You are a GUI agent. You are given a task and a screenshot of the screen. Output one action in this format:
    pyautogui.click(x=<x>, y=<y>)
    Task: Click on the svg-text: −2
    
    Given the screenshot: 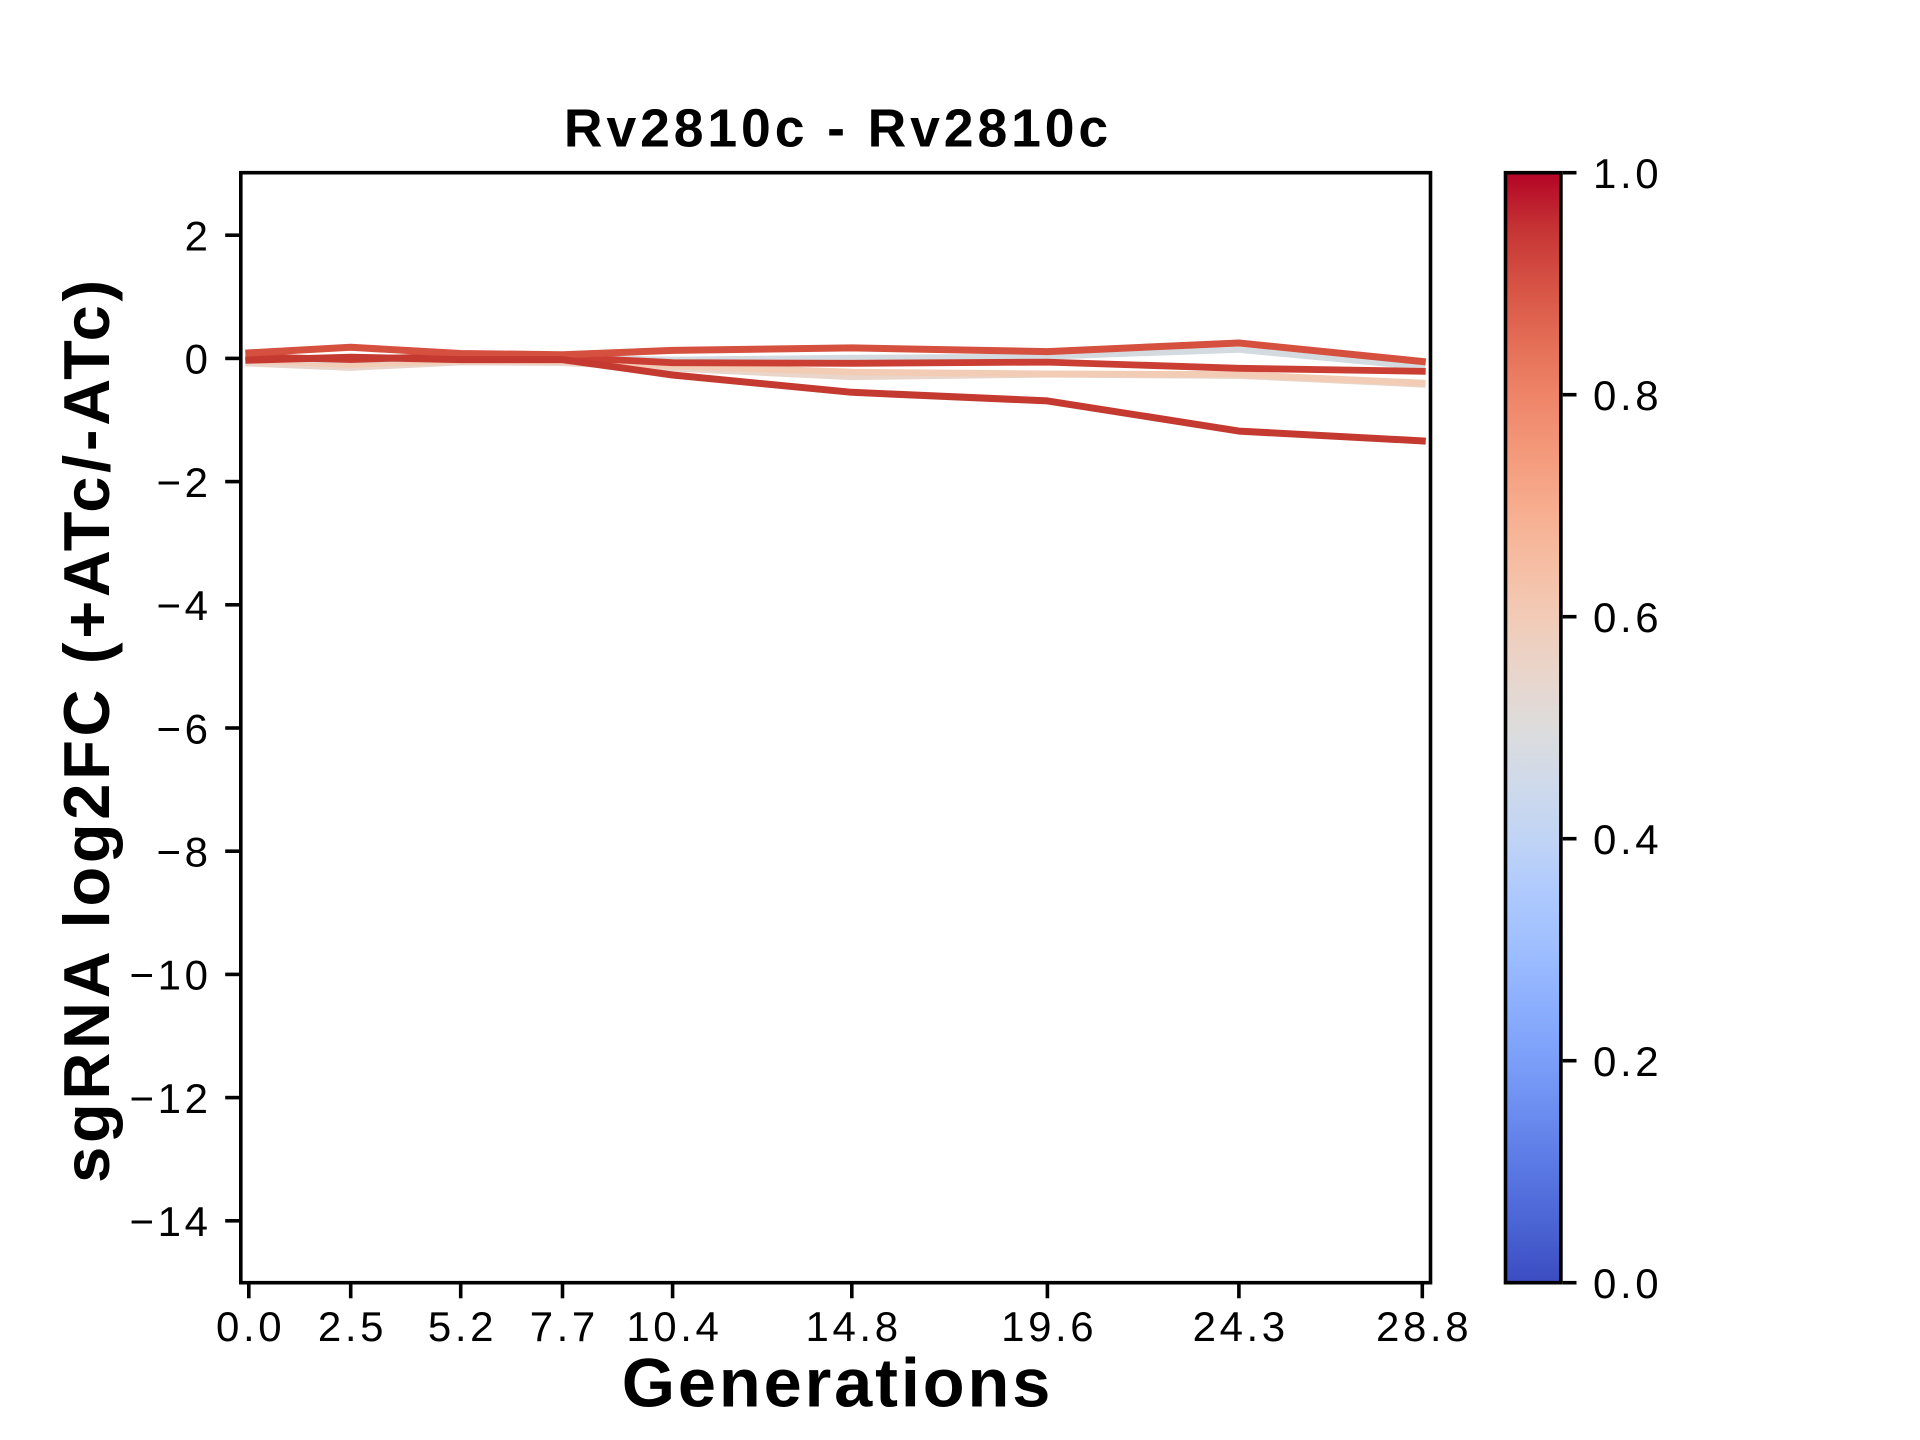 What is the action you would take?
    pyautogui.click(x=184, y=482)
    